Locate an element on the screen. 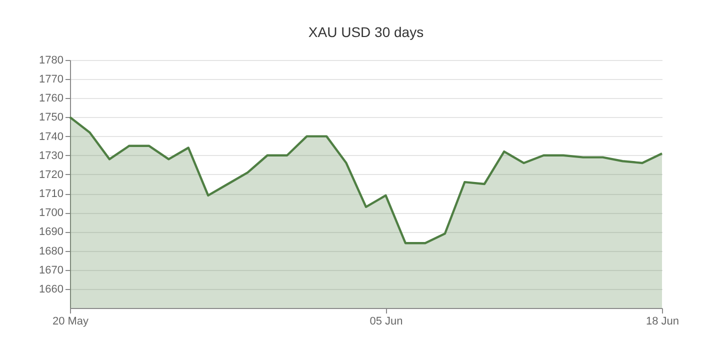  chart-title: XAU USD 30 days is located at coordinates (366, 32).